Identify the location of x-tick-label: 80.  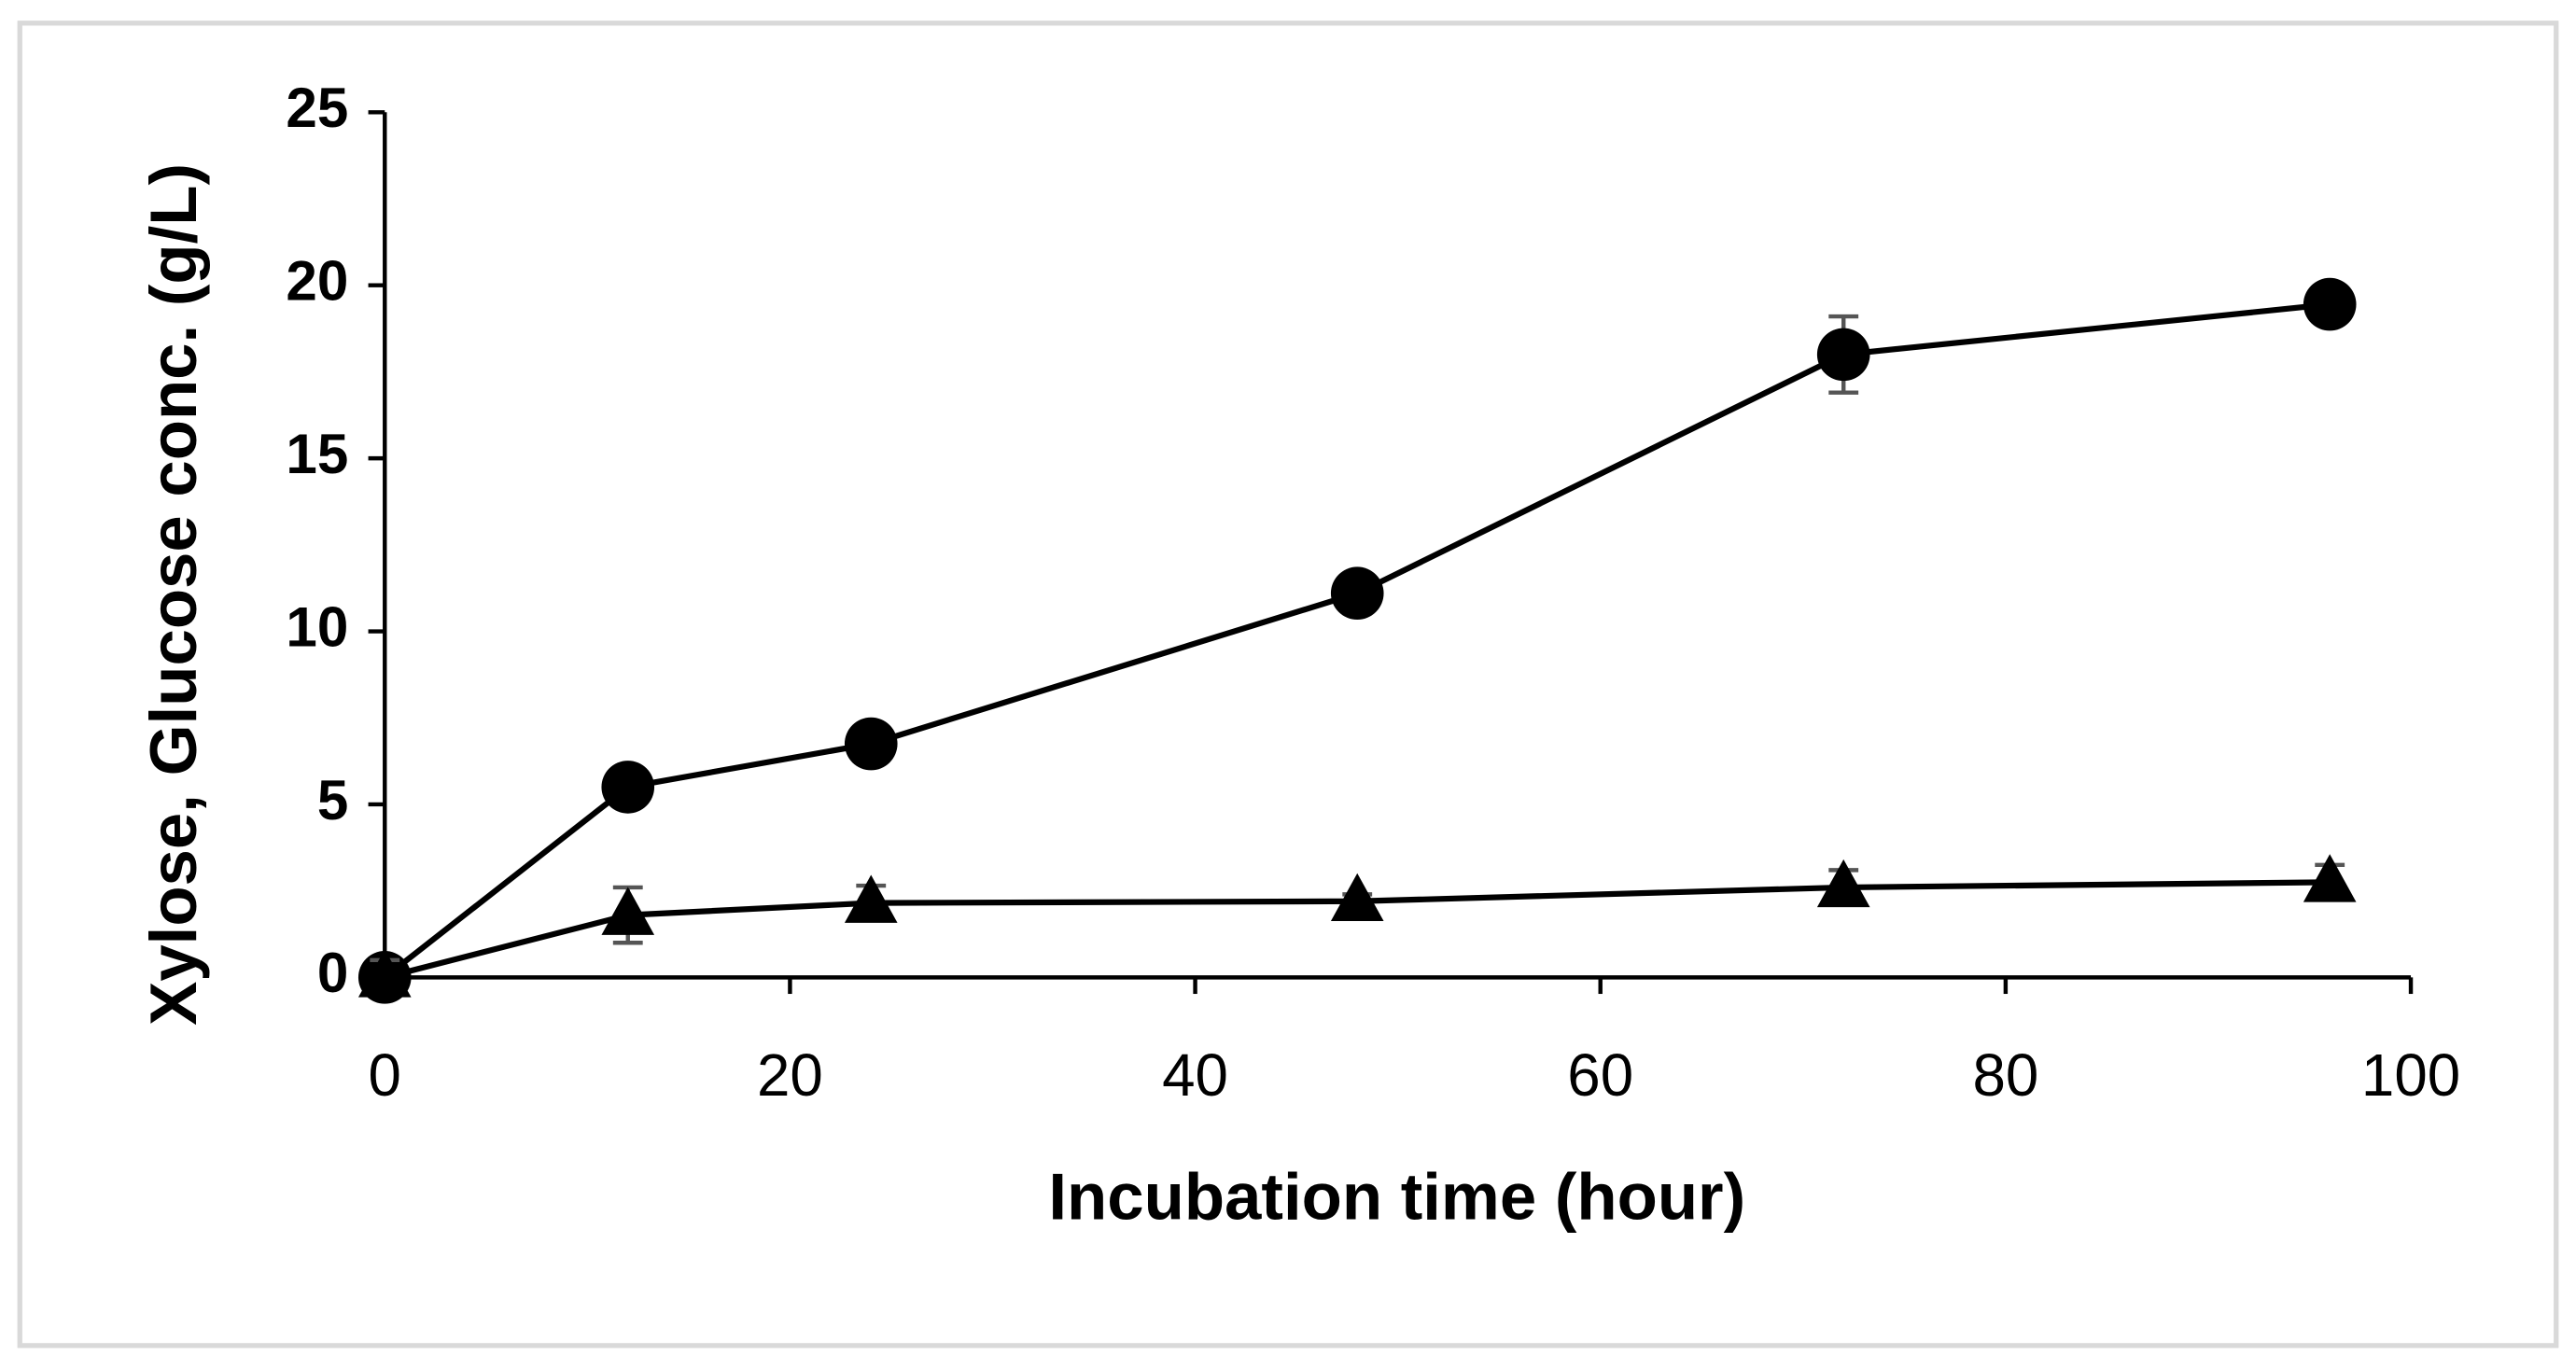
(2005, 1075).